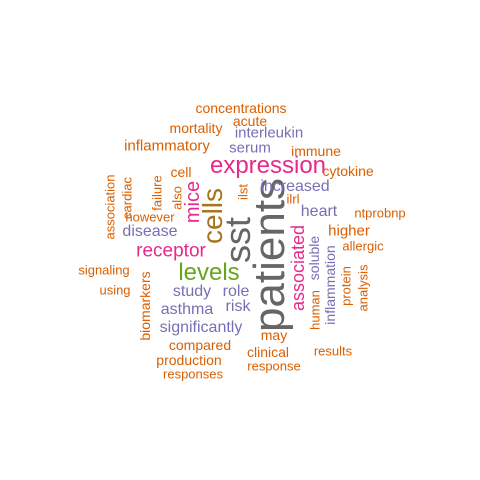  What do you see at coordinates (189, 360) in the screenshot?
I see `word-production: production` at bounding box center [189, 360].